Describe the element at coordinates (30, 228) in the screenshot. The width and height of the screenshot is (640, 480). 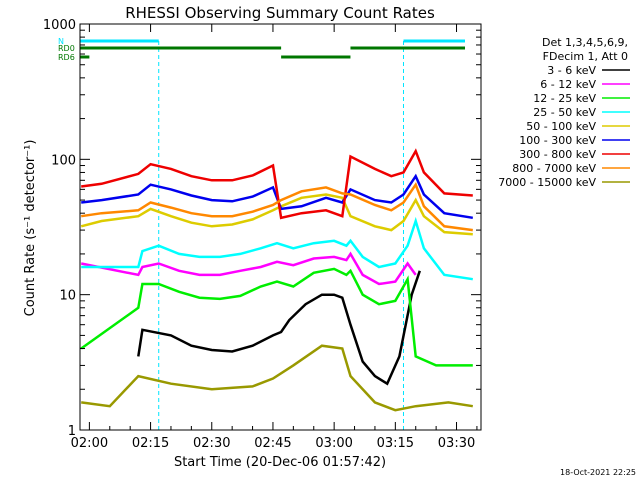
I see `y-axis-label: Count Rate (s⁻¹ detector⁻¹)` at that location.